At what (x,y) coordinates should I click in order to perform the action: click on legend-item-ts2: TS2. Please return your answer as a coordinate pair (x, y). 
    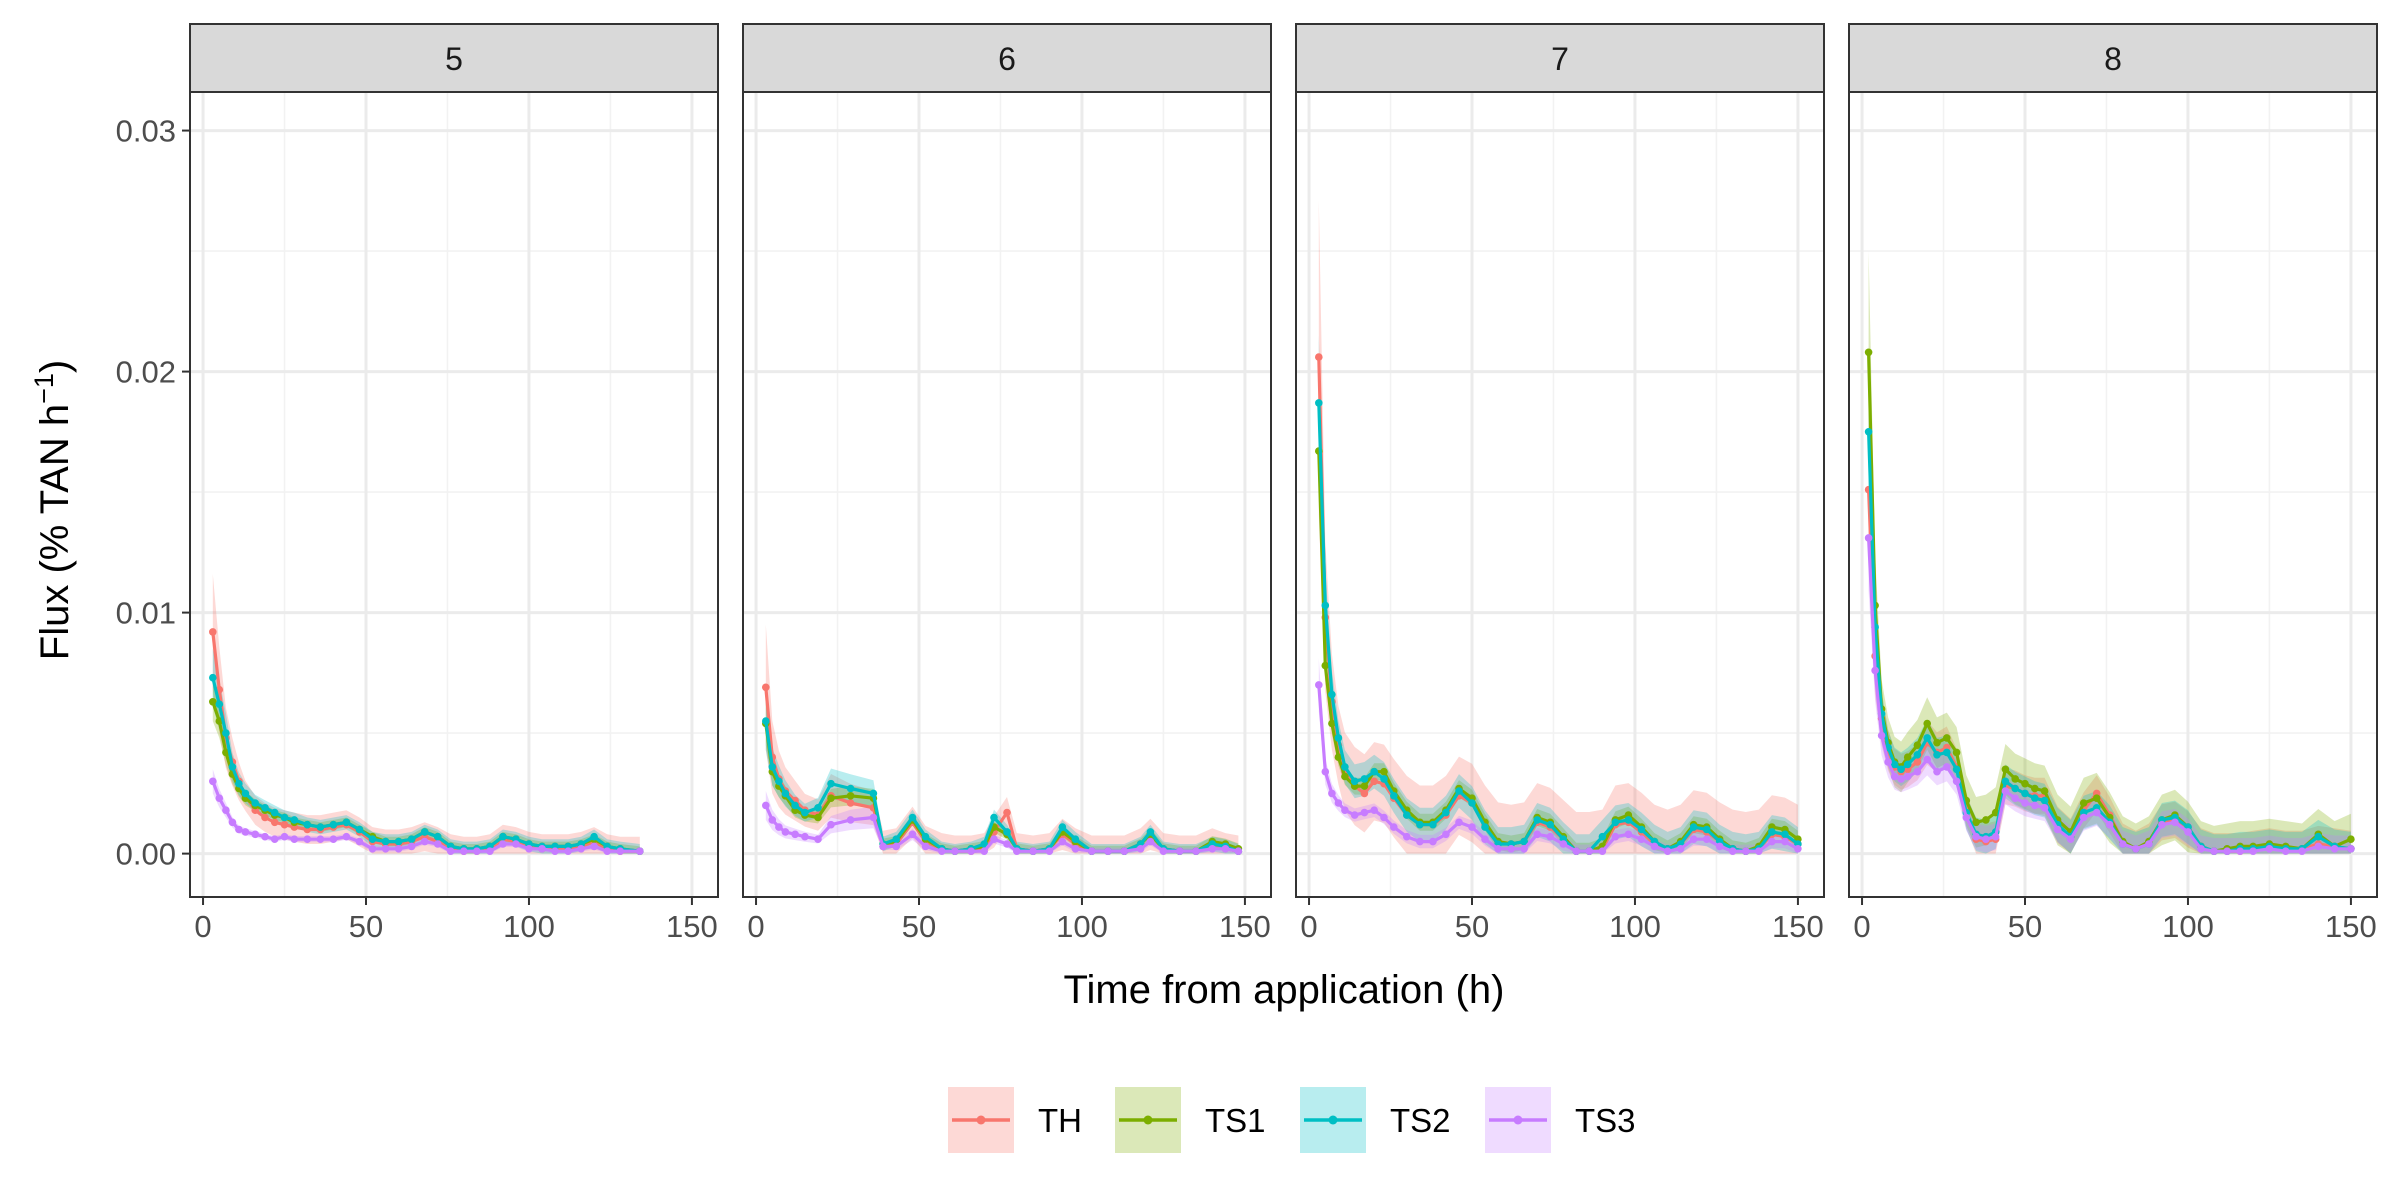
    Looking at the image, I should click on (1375, 1120).